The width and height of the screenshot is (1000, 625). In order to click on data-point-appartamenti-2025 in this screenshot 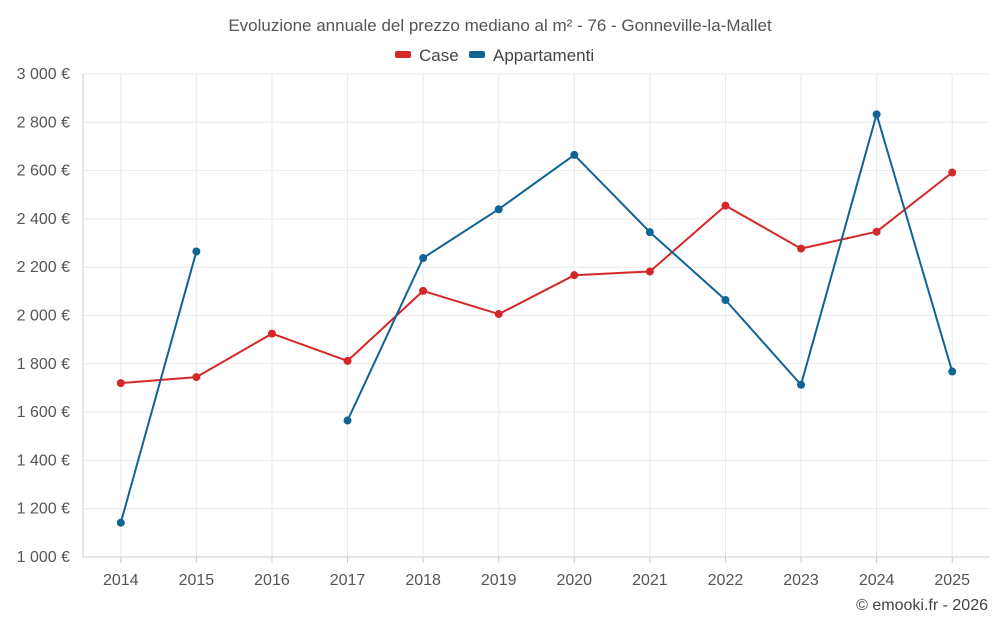, I will do `click(952, 371)`.